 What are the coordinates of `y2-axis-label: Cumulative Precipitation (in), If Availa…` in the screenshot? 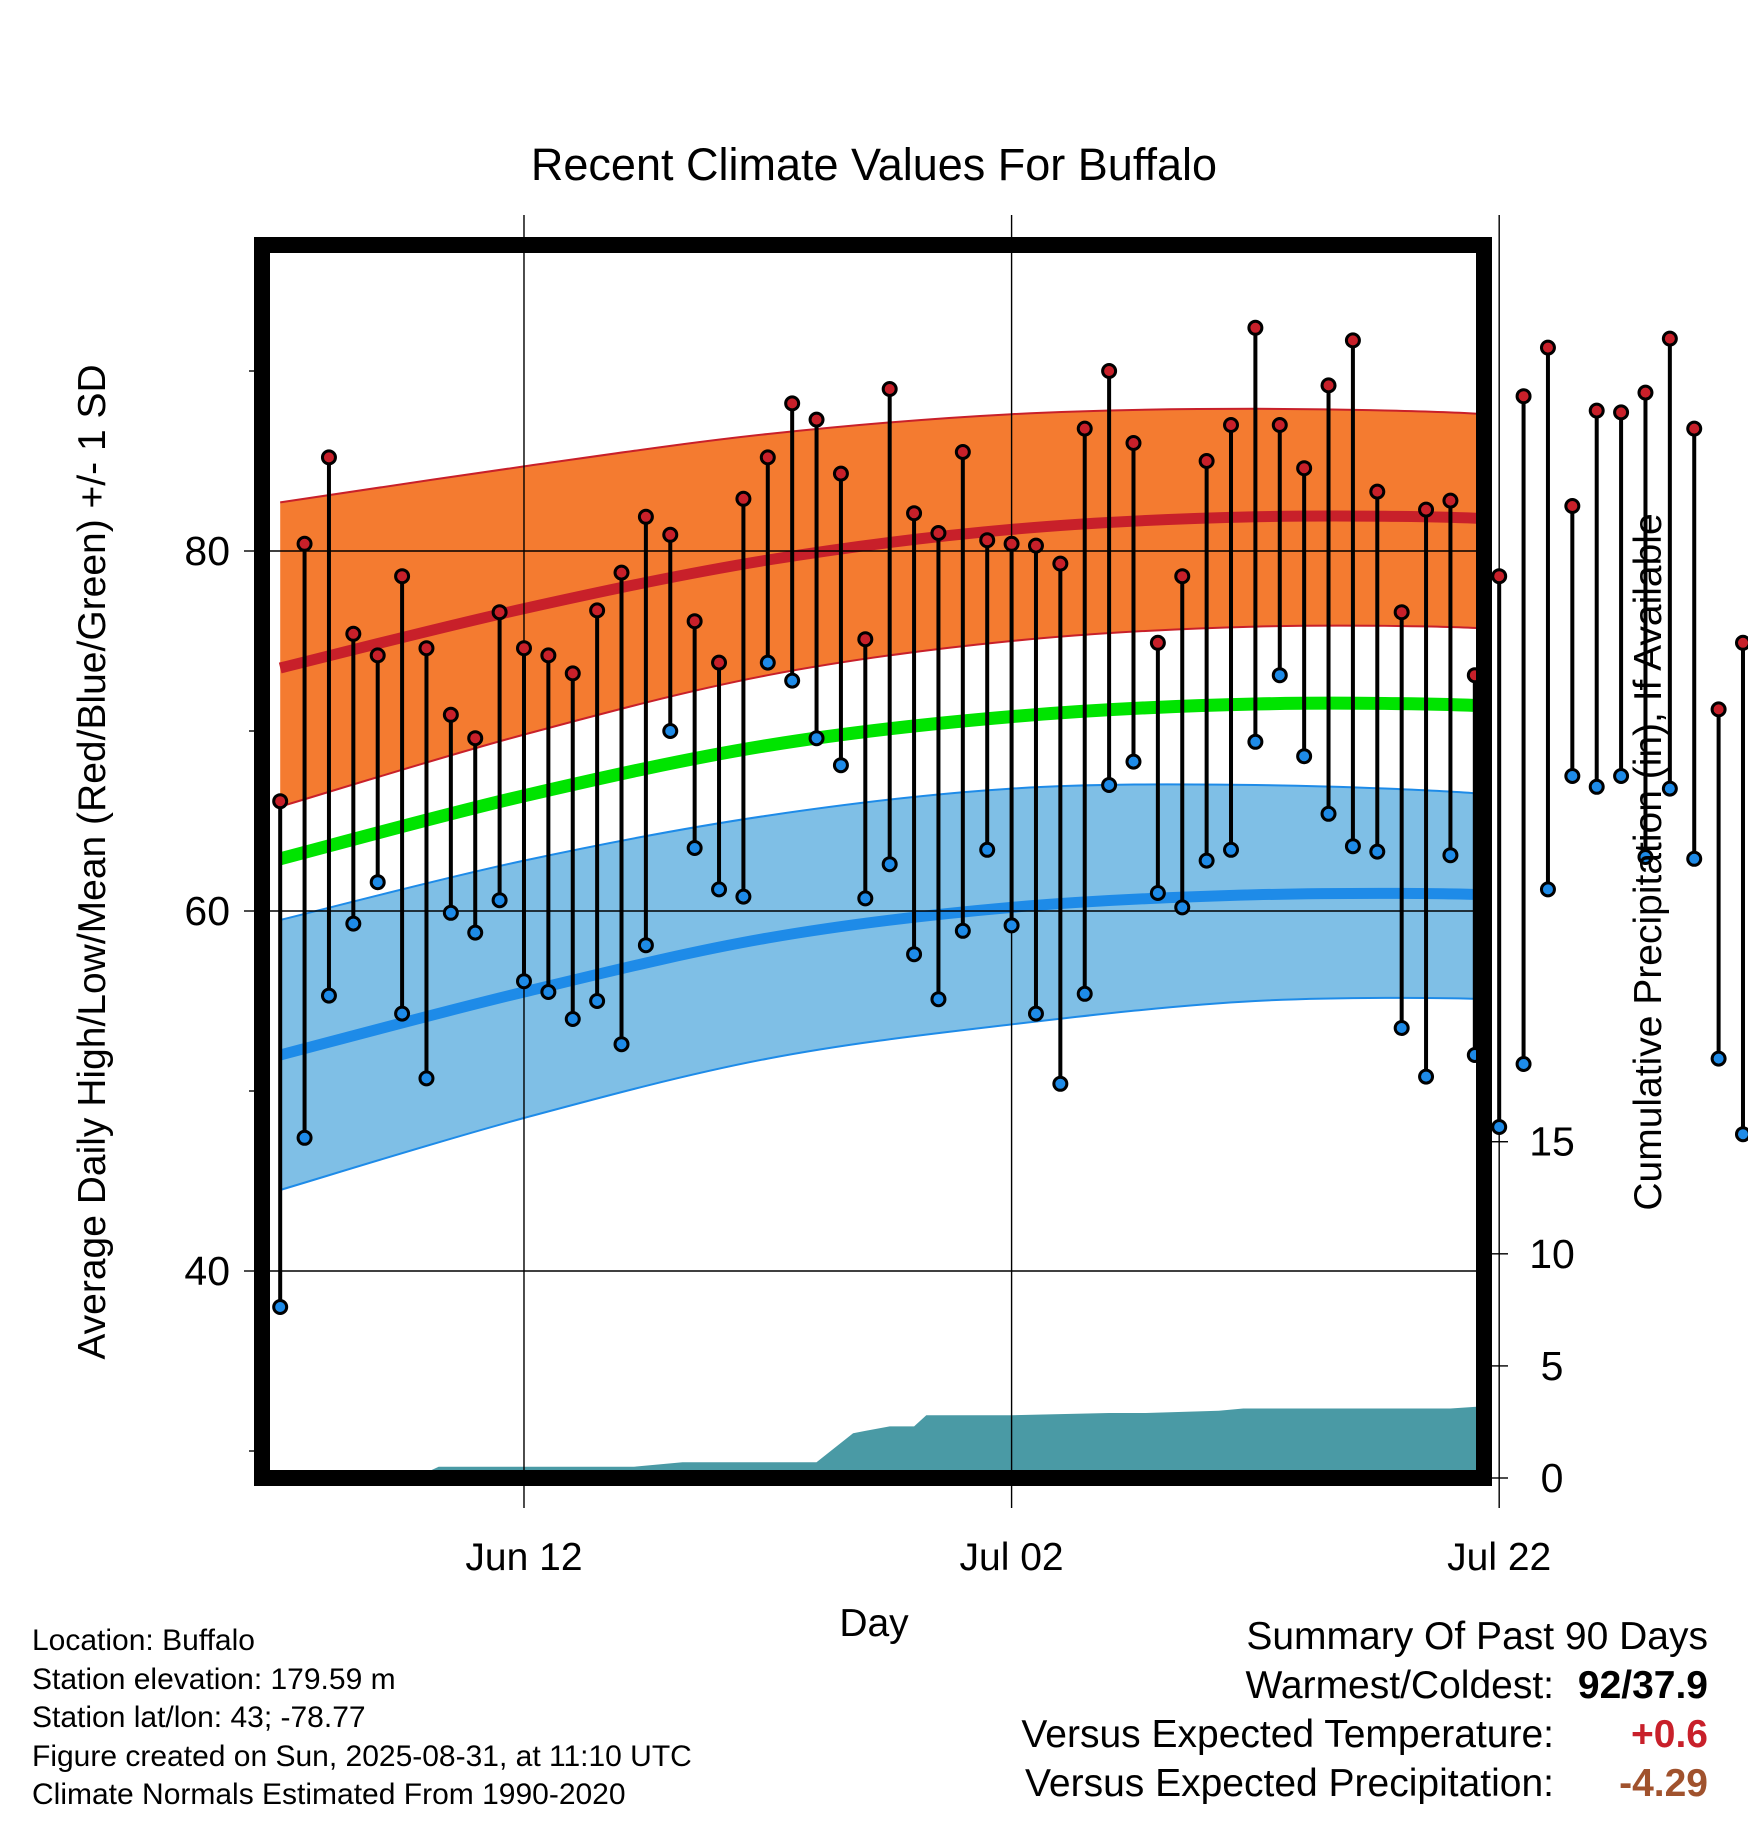 It's located at (1648, 861).